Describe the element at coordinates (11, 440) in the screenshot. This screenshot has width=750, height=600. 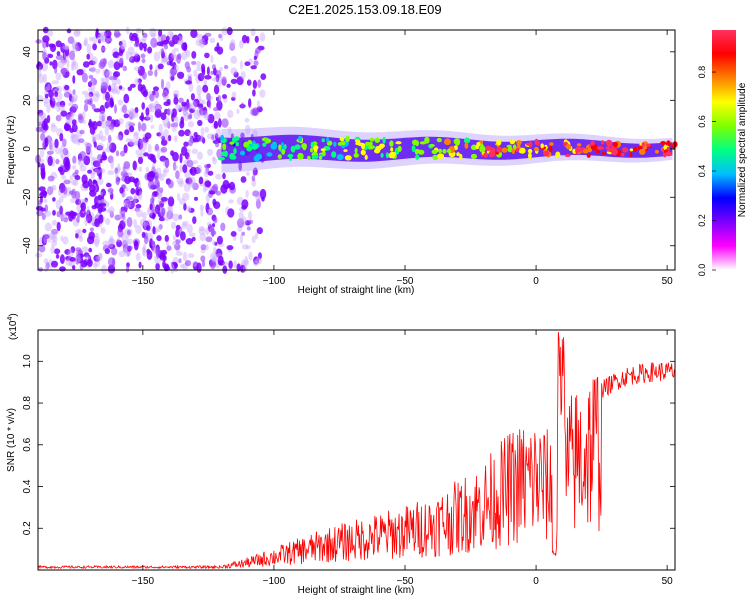
I see `snr-y-label: SNR (10 * v/v)` at that location.